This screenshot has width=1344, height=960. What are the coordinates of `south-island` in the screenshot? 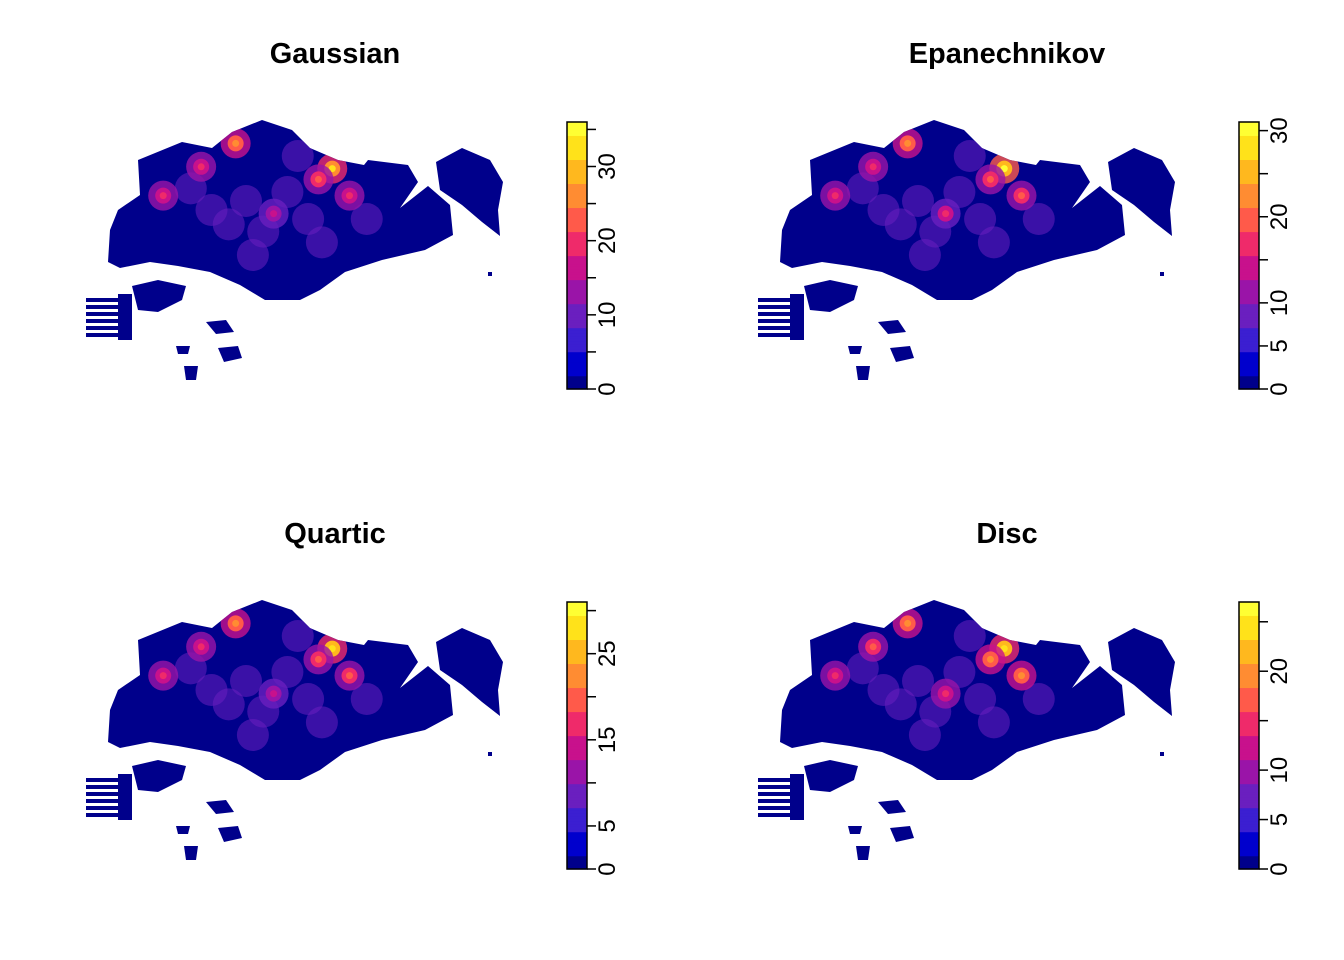 It's located at (831, 776).